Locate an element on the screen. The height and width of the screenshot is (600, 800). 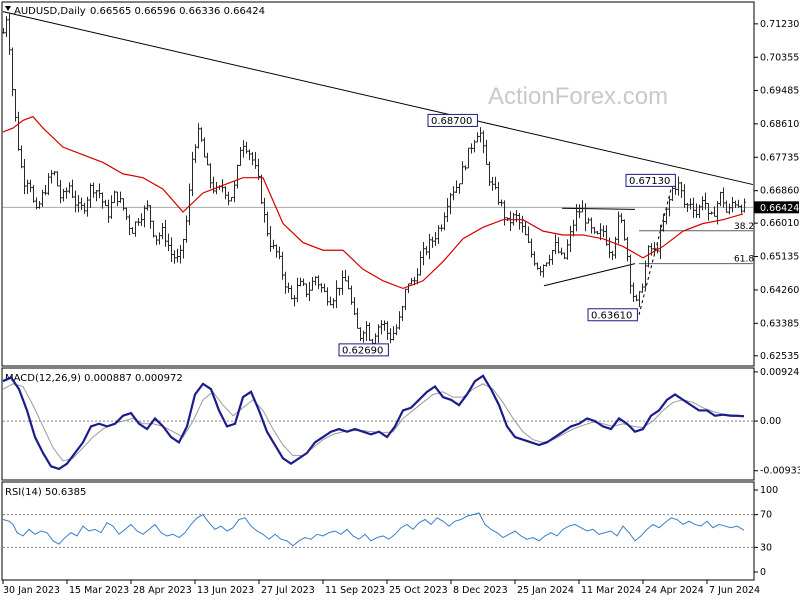
price-tick-label: 0.64260 is located at coordinates (779, 290).